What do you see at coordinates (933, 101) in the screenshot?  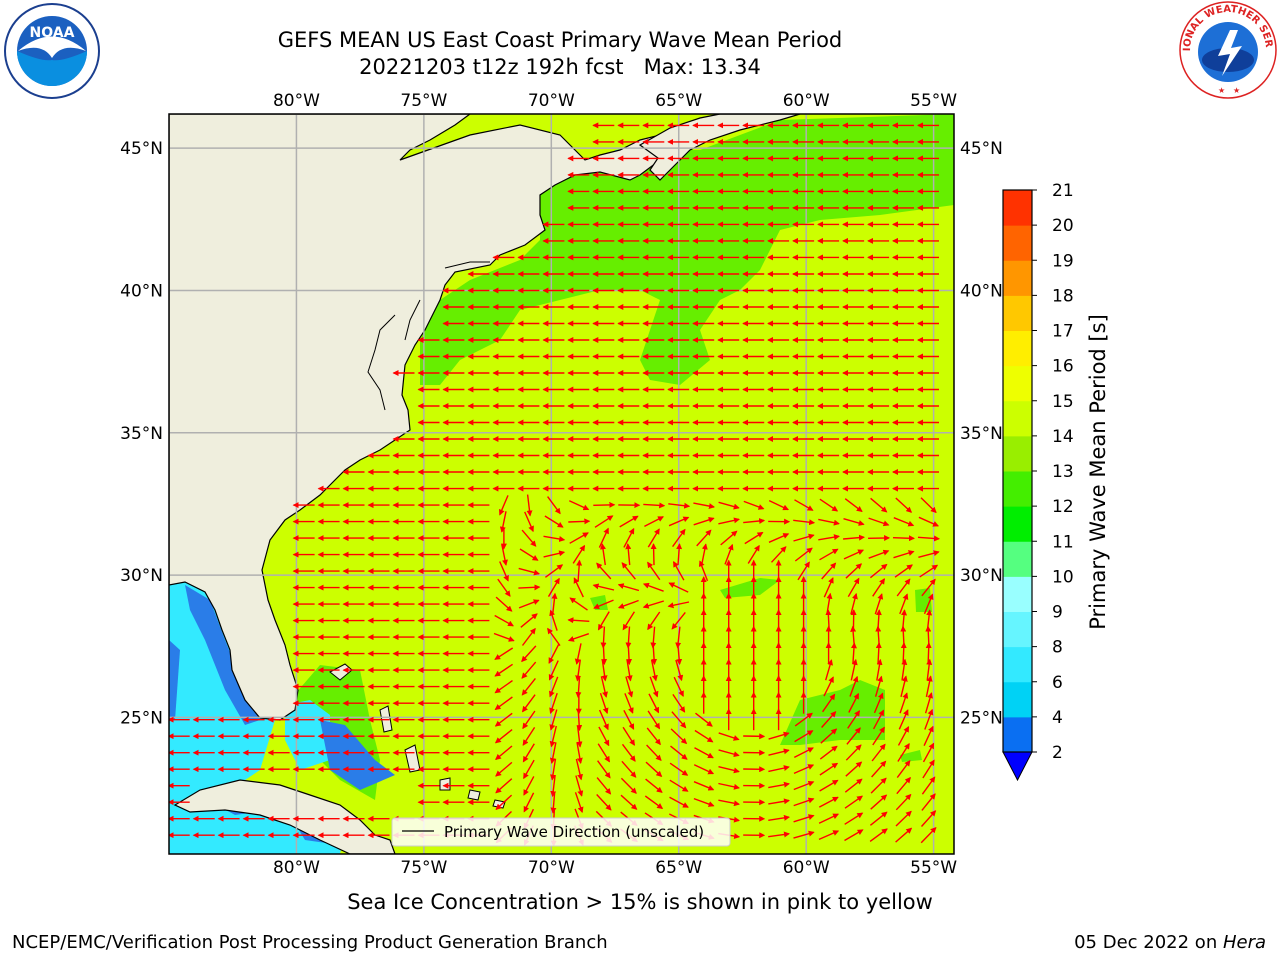 I see `lon-tick-label: 55°W` at bounding box center [933, 101].